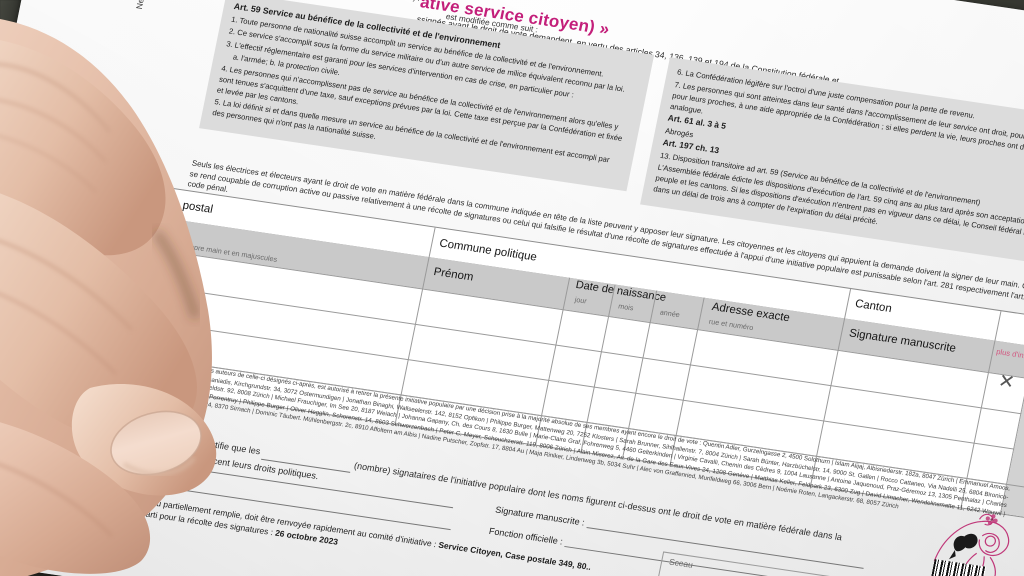 Image resolution: width=1024 pixels, height=576 pixels. What do you see at coordinates (526, 536) in the screenshot?
I see `function-label: Fonction officielle :` at bounding box center [526, 536].